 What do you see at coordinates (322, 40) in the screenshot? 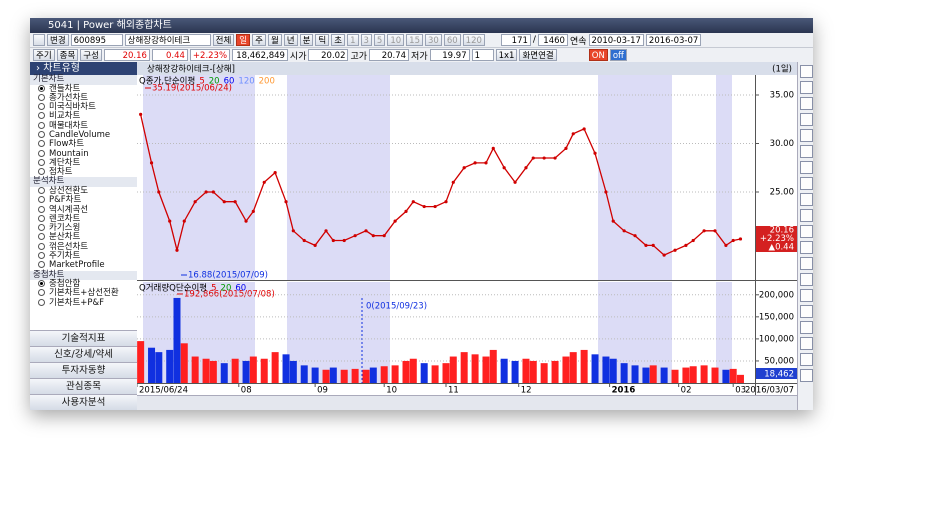
I see `period-button: 틱` at bounding box center [322, 40].